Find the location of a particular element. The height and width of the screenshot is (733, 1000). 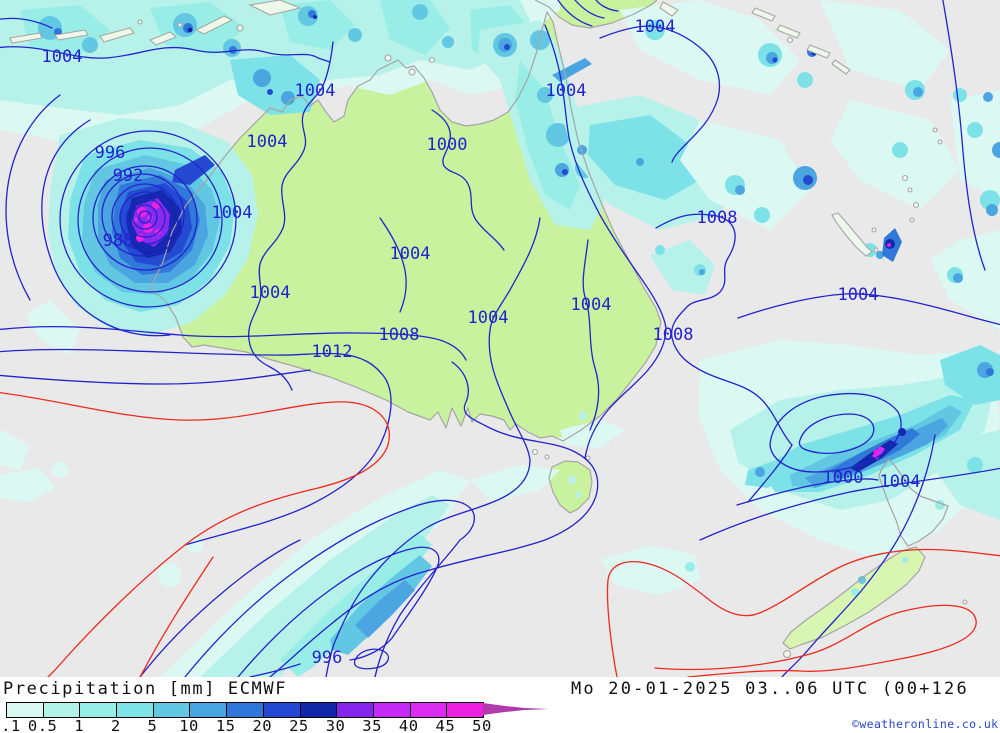

colorbar-overflow-arrow is located at coordinates (516, 709).